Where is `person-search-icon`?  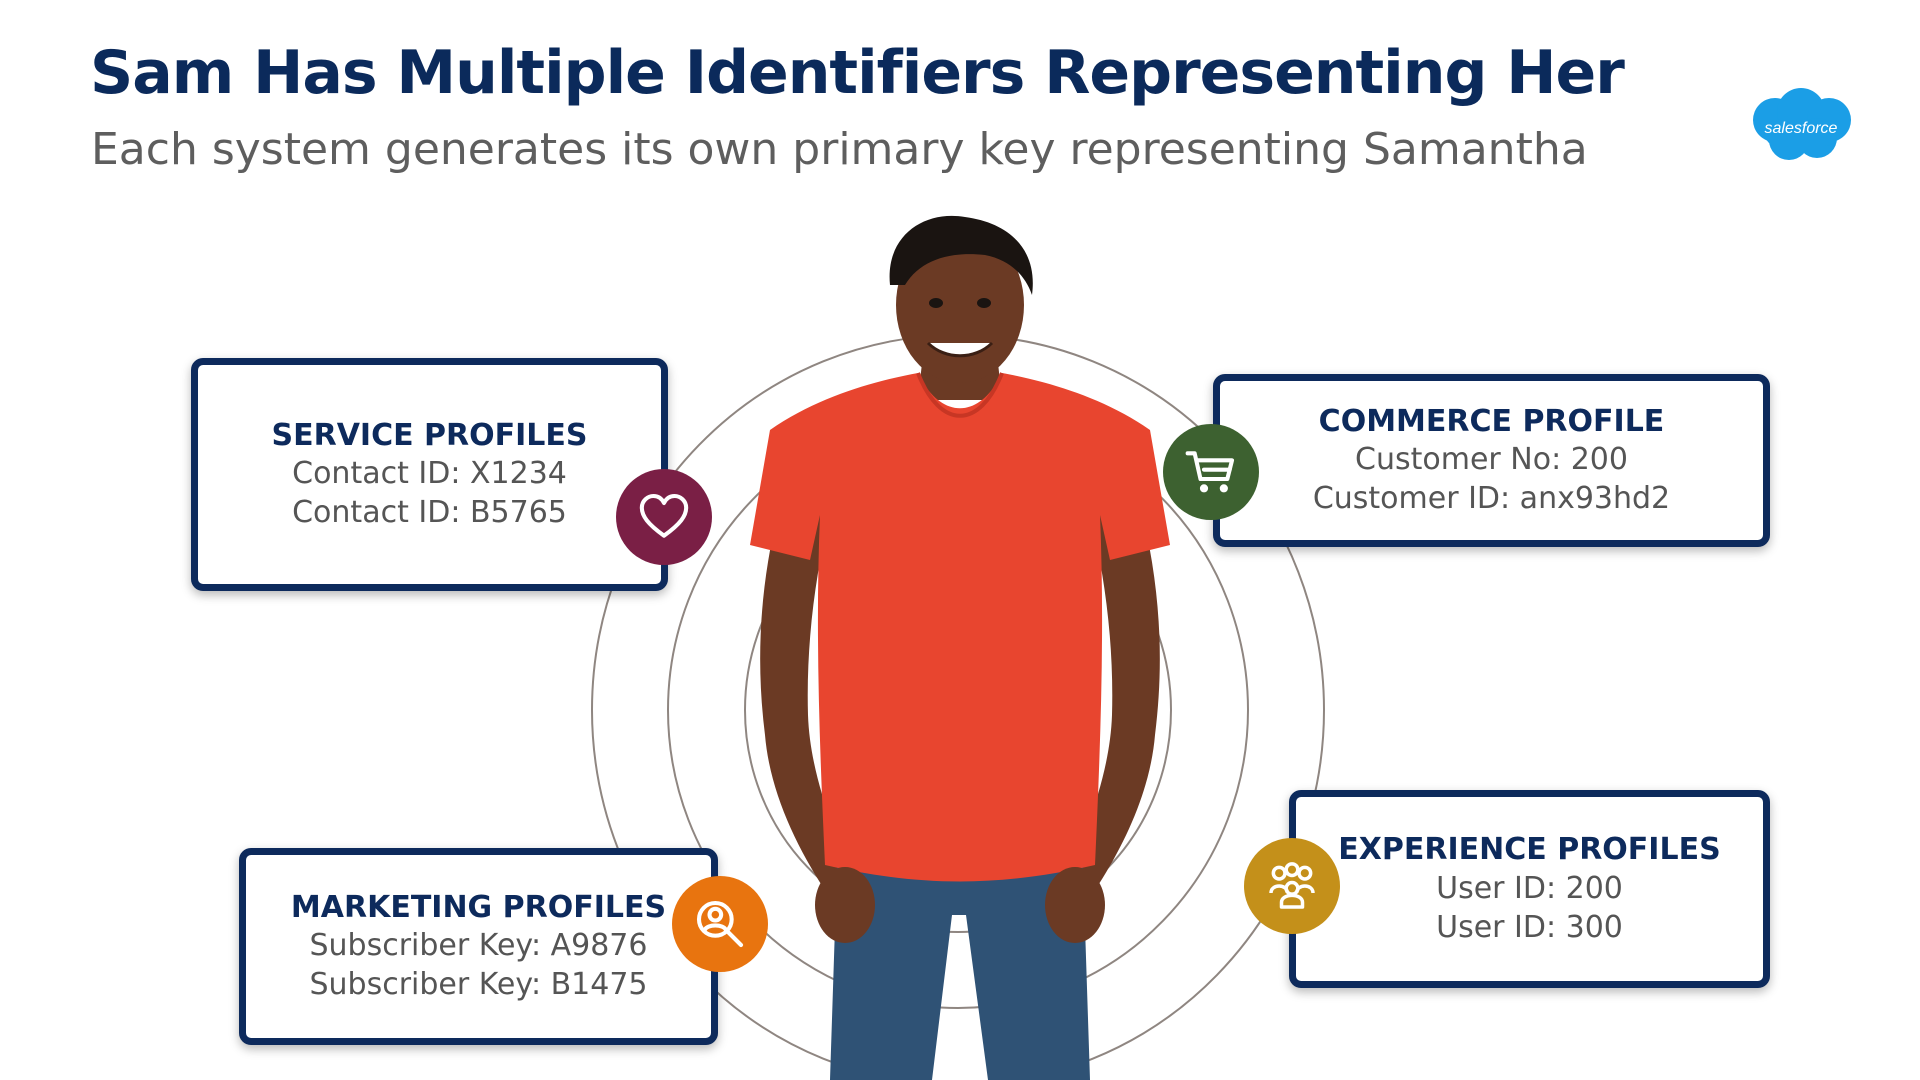 person-search-icon is located at coordinates (720, 924).